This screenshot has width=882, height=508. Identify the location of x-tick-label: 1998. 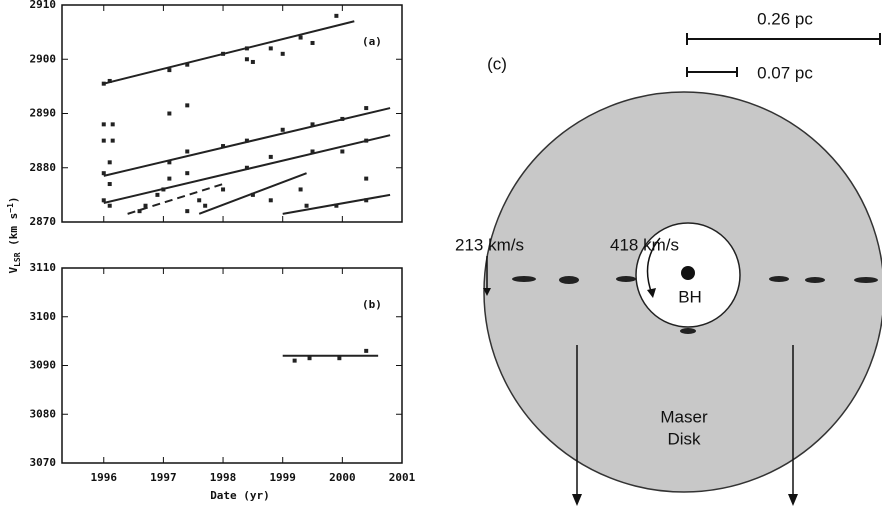
(223, 477).